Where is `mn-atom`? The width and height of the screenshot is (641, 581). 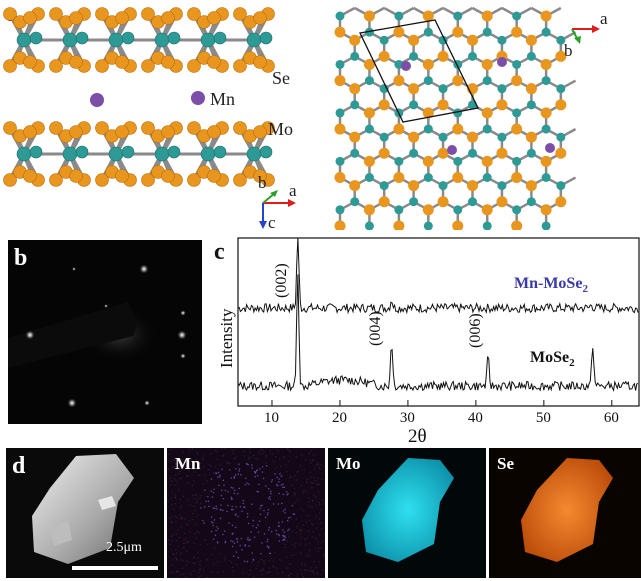
mn-atom is located at coordinates (550, 148).